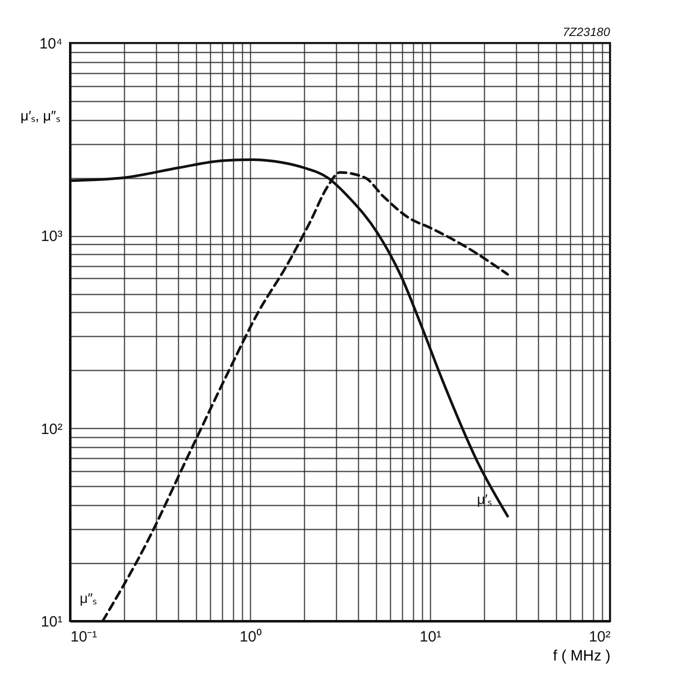 The height and width of the screenshot is (692, 676). What do you see at coordinates (40, 116) in the screenshot?
I see `y-axis-title: μ′ₛ, μ″ₛ` at bounding box center [40, 116].